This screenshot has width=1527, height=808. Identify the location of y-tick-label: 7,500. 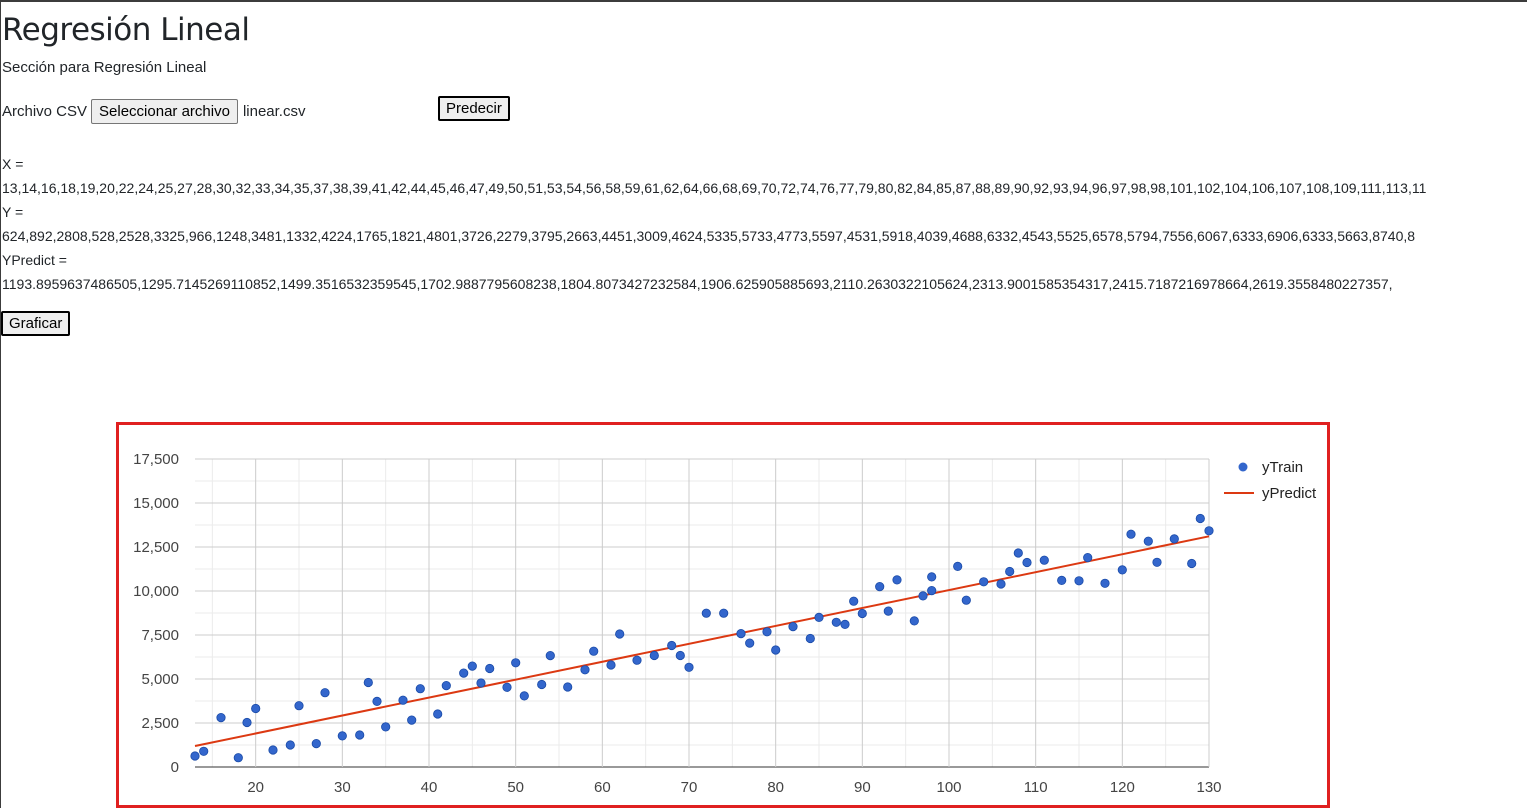
(160, 635).